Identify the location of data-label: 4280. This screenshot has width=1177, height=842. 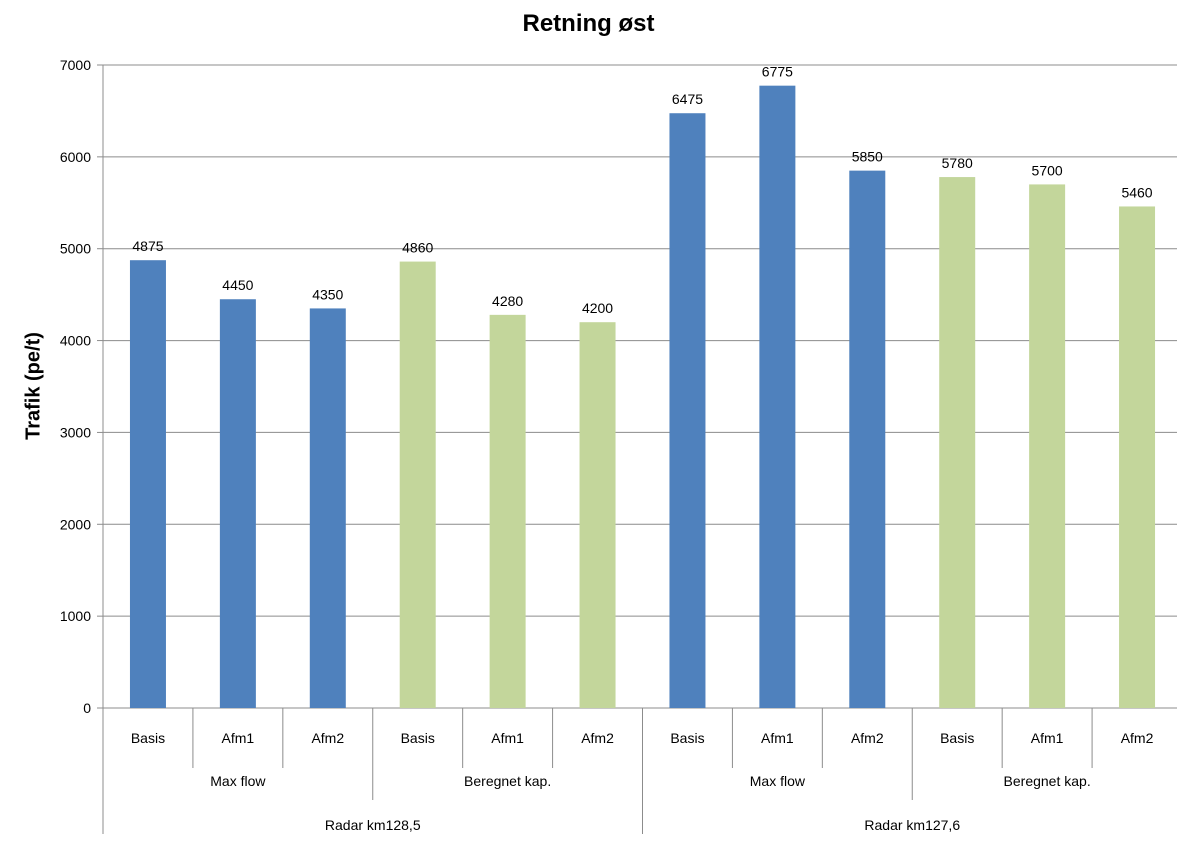
(507, 301).